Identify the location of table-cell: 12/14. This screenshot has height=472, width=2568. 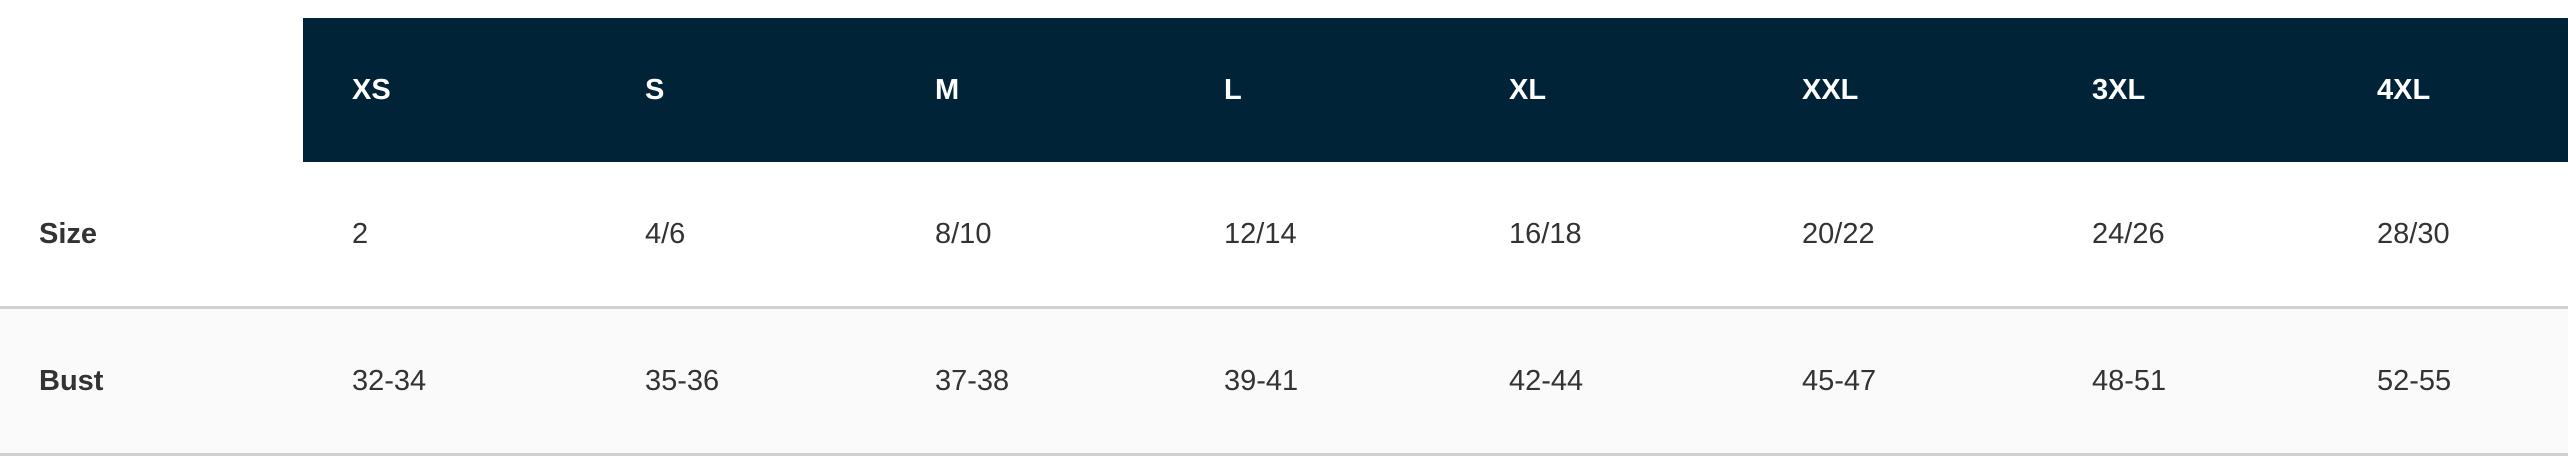
(1260, 234).